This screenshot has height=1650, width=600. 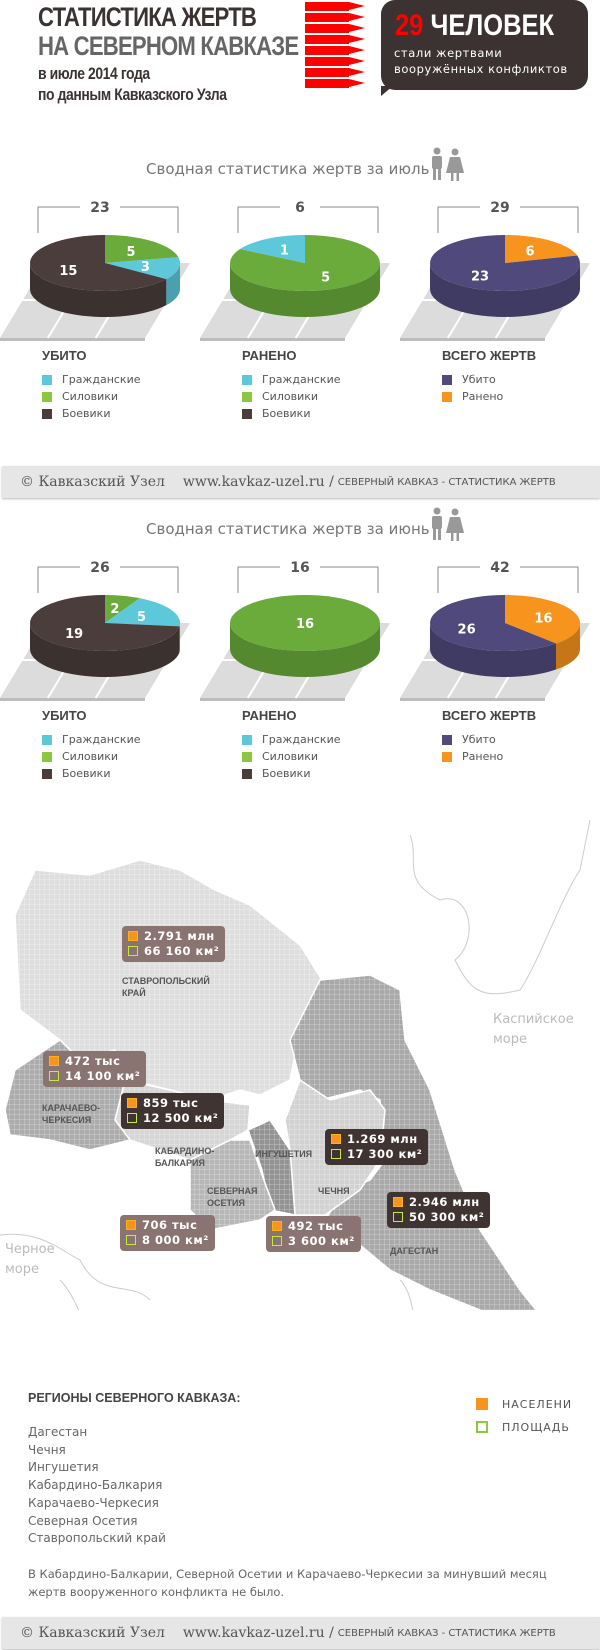 I want to click on legend-item: Ранено, so click(x=489, y=756).